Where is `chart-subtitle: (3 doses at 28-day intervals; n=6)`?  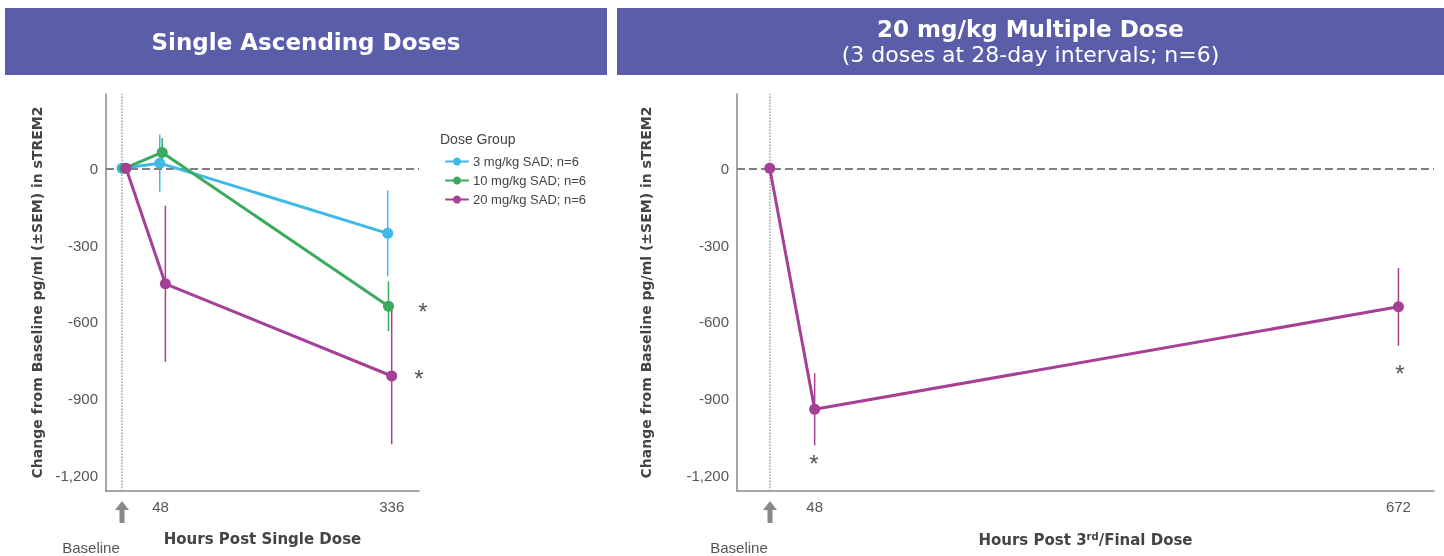
chart-subtitle: (3 doses at 28-day intervals; n=6) is located at coordinates (1030, 54).